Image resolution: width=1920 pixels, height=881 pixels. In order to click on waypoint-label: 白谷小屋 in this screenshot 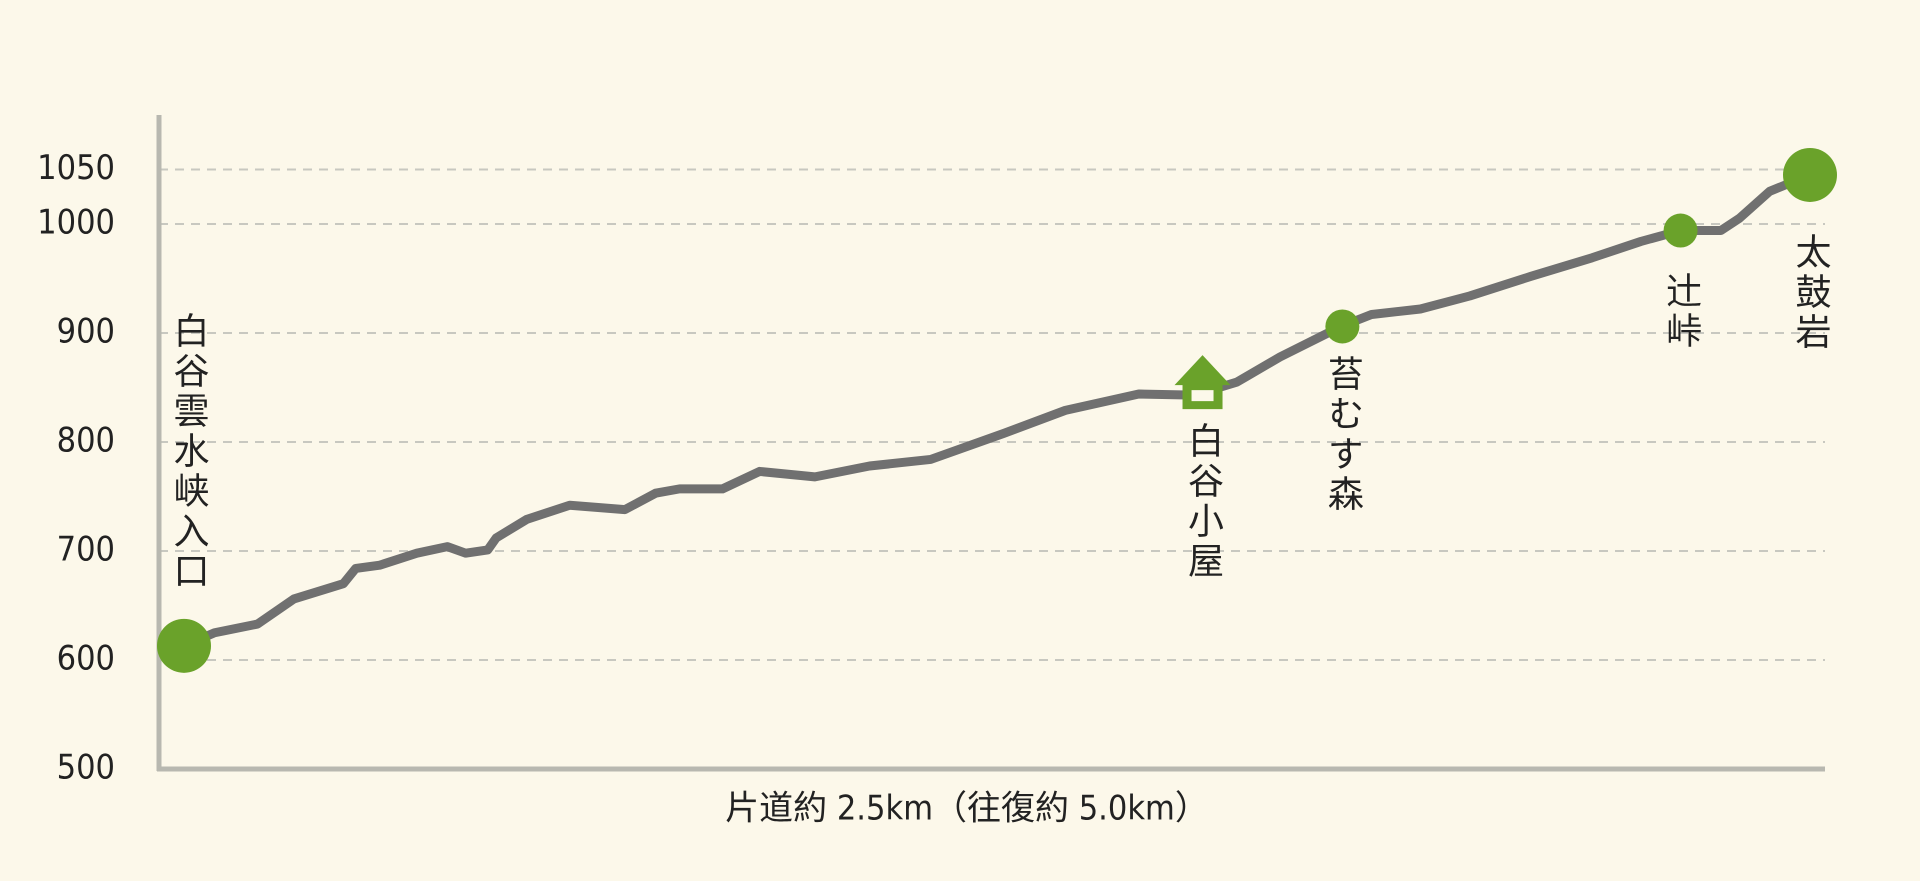, I will do `click(1202, 502)`.